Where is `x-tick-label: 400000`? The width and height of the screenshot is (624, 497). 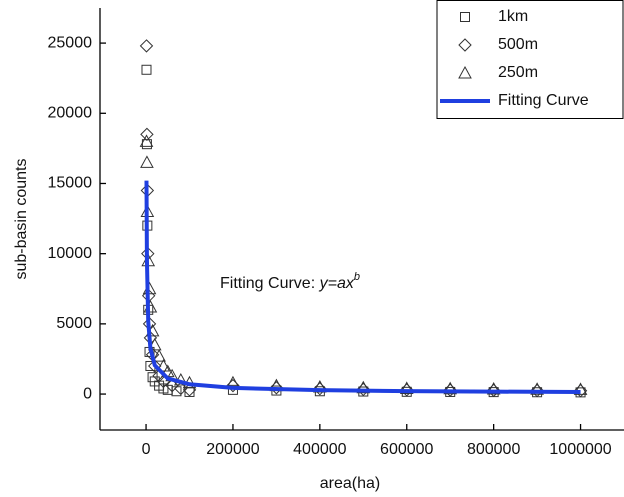
x-tick-label: 400000 is located at coordinates (319, 449).